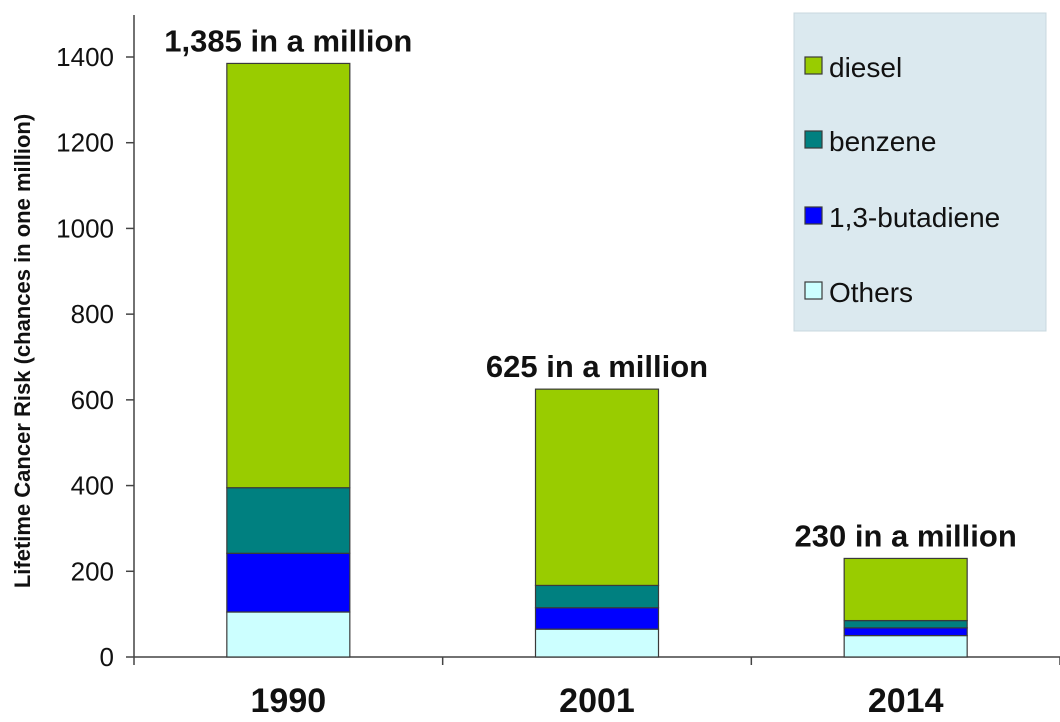 The width and height of the screenshot is (1060, 722). What do you see at coordinates (906, 699) in the screenshot?
I see `x-tick-label: 2014` at bounding box center [906, 699].